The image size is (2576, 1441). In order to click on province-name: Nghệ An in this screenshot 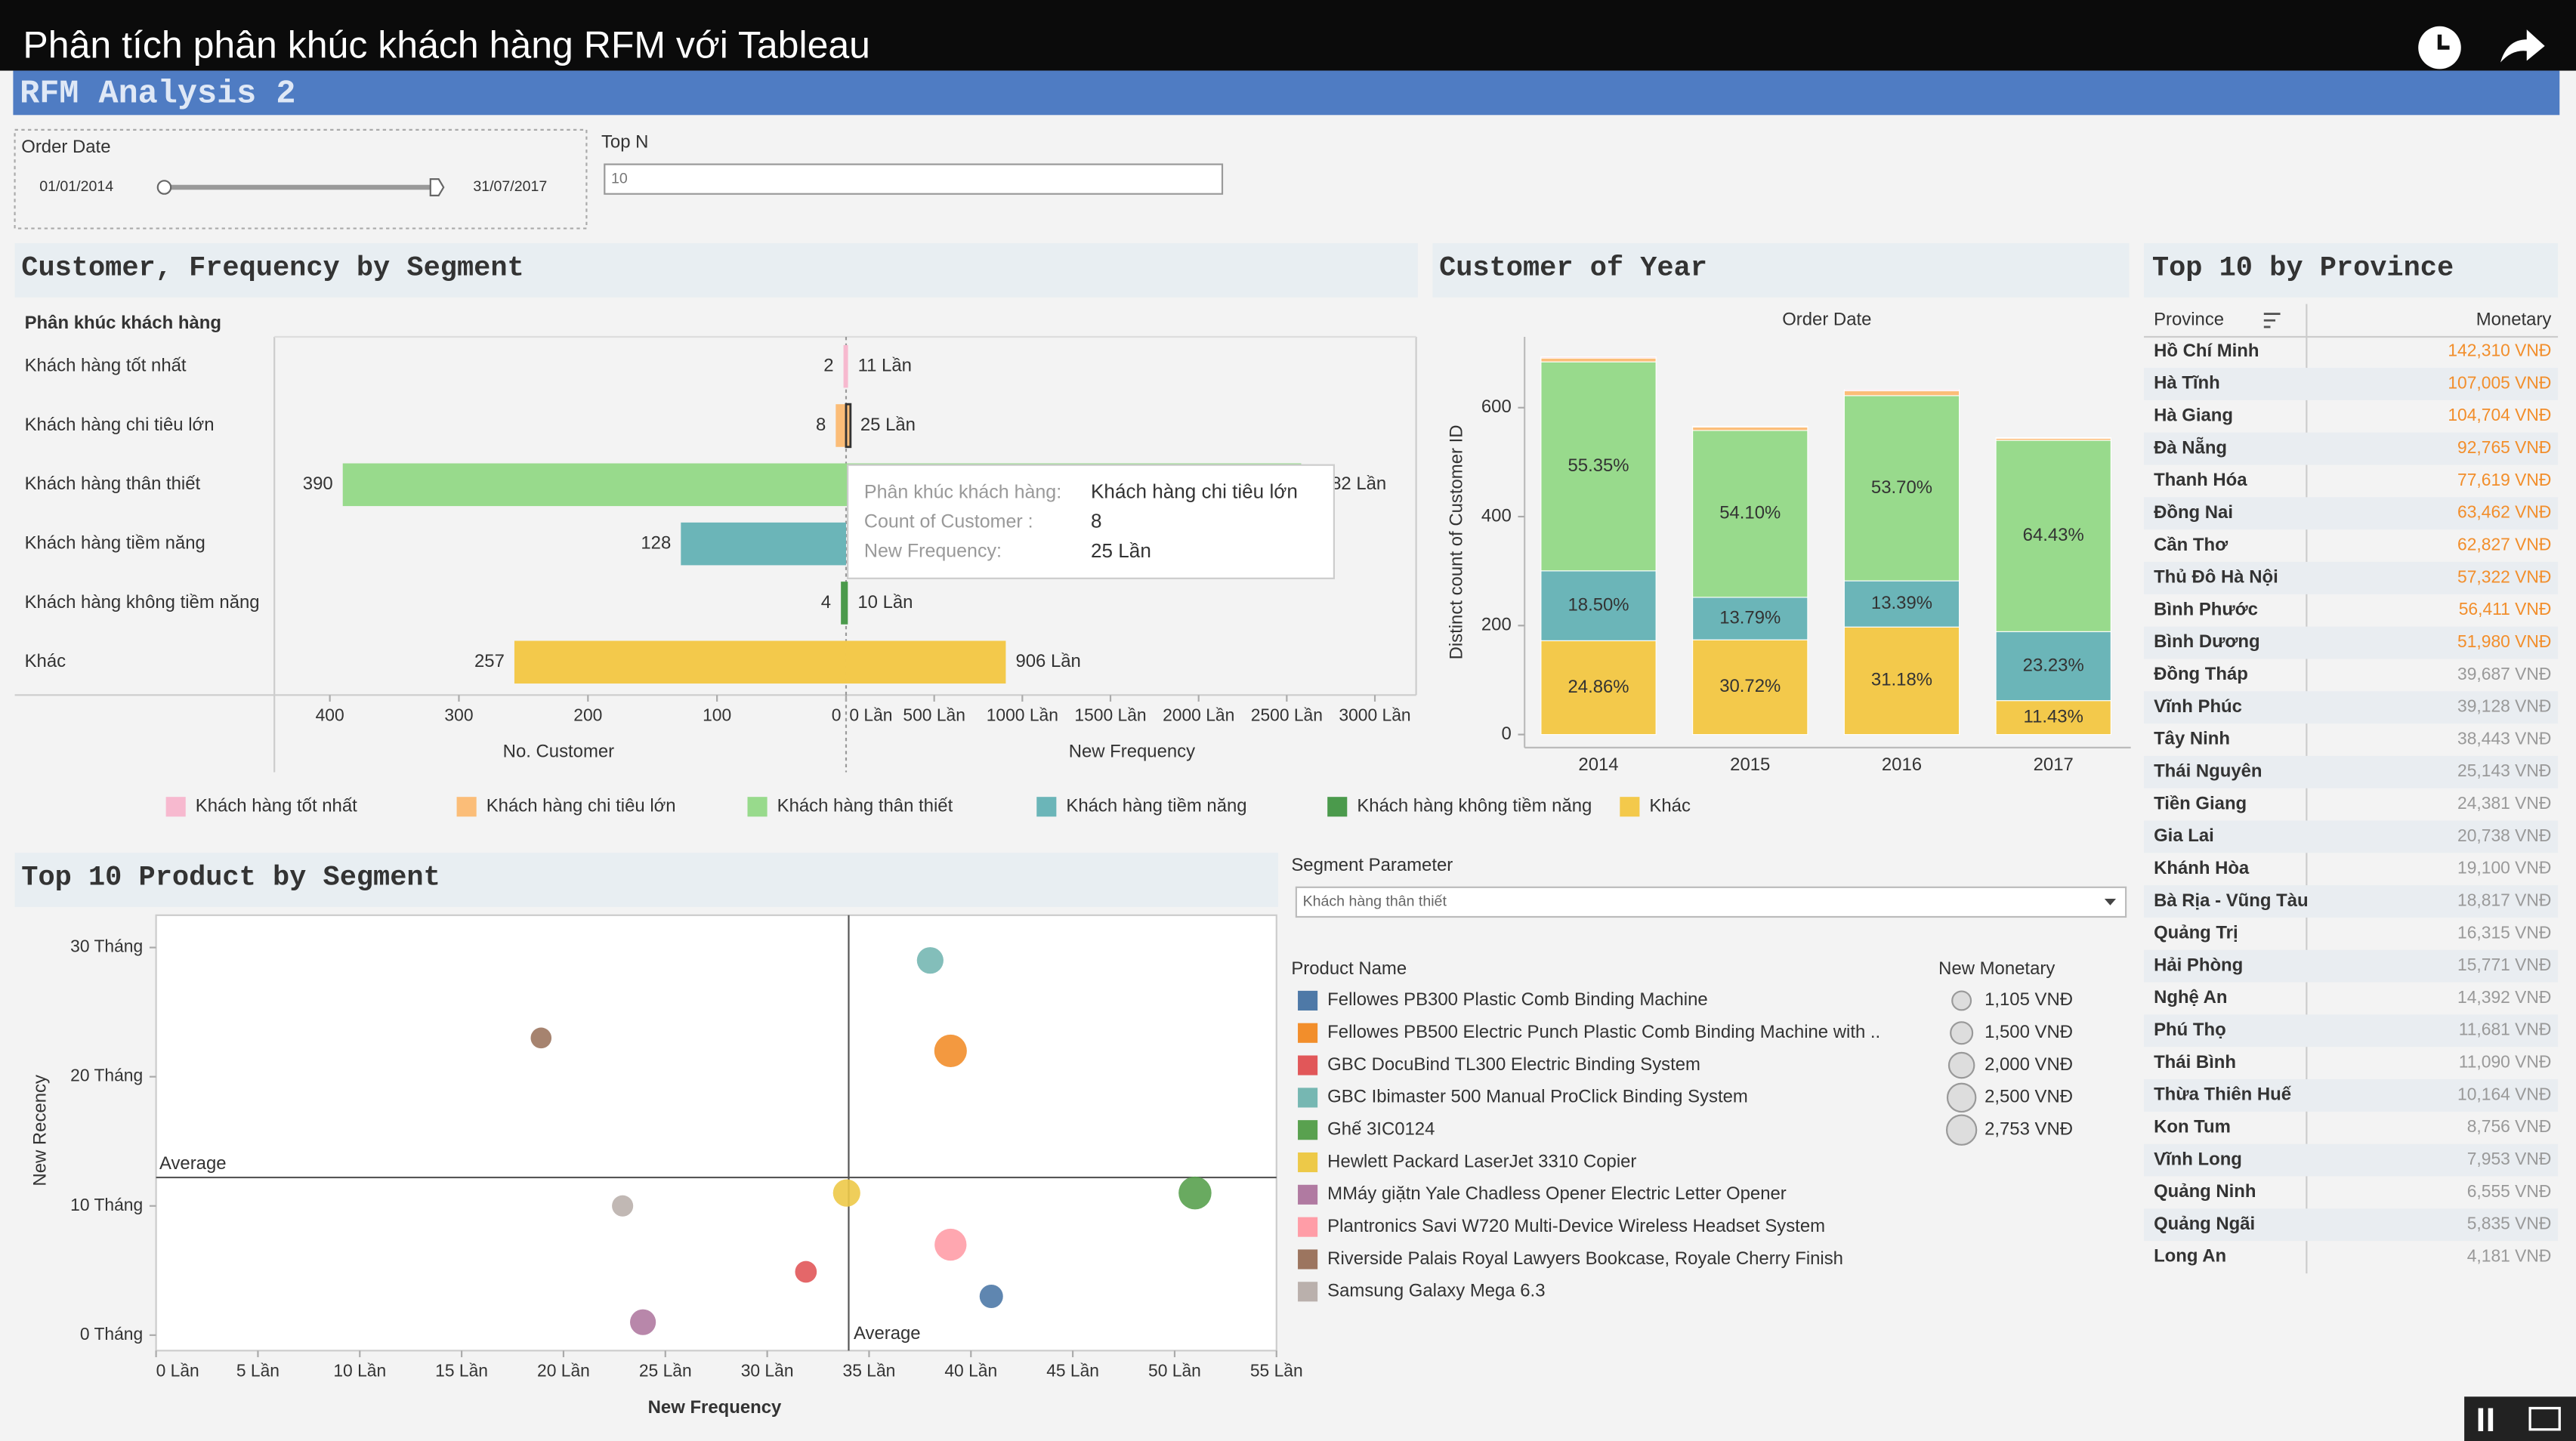, I will do `click(2190, 997)`.